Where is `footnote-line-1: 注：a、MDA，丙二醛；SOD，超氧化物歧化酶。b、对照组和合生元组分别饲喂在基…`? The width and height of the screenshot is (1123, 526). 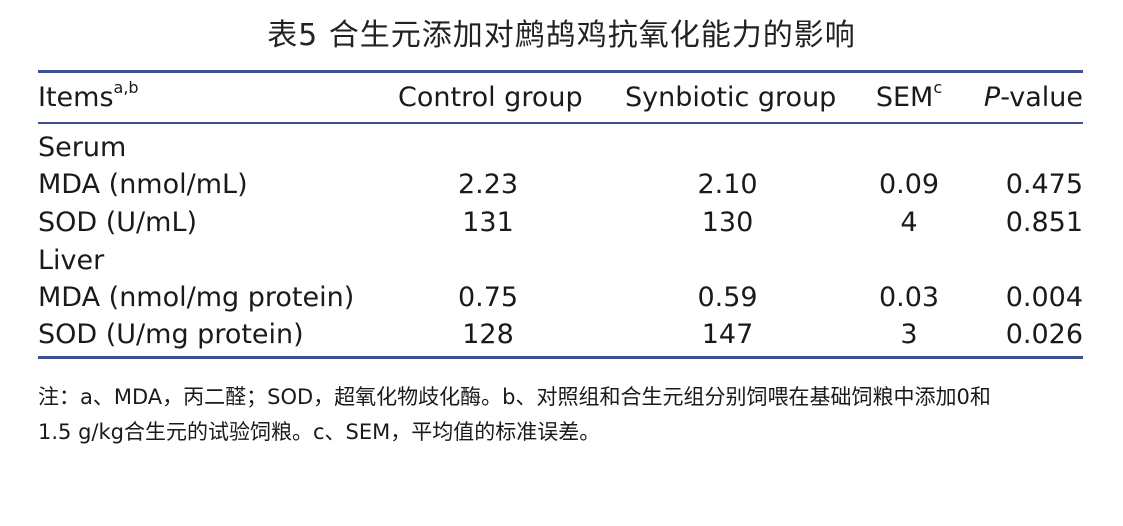 footnote-line-1: 注：a、MDA，丙二醛；SOD，超氧化物歧化酶。b、对照组和合生元组分别饲喂在基… is located at coordinates (514, 397).